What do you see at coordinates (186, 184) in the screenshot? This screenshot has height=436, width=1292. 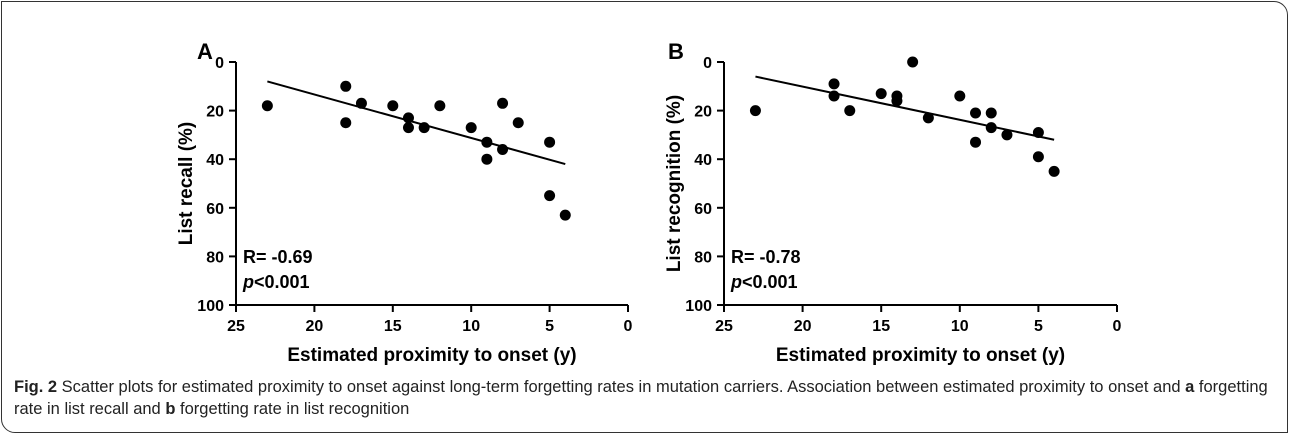 I see `y-axis-title: List recall (%)` at bounding box center [186, 184].